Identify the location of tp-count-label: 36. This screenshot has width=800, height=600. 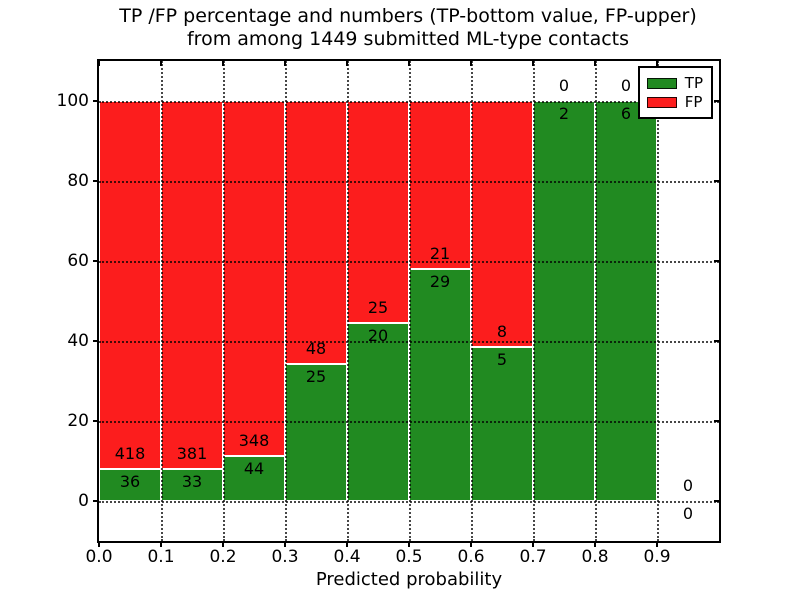
(130, 482).